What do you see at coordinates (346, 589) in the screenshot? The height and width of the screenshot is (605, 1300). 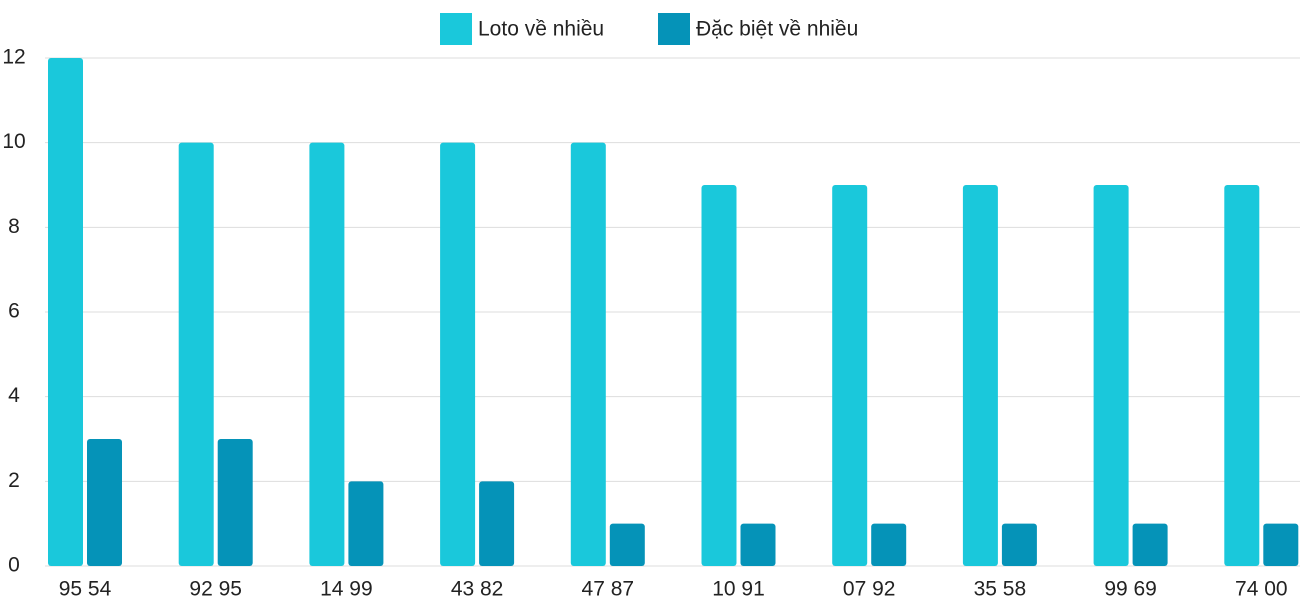 I see `x-tick-label: 14 99` at bounding box center [346, 589].